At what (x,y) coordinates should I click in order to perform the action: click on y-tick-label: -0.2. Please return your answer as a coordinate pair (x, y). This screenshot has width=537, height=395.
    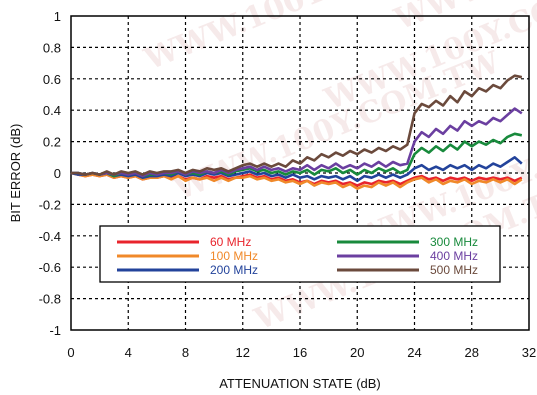
    Looking at the image, I should click on (50, 204).